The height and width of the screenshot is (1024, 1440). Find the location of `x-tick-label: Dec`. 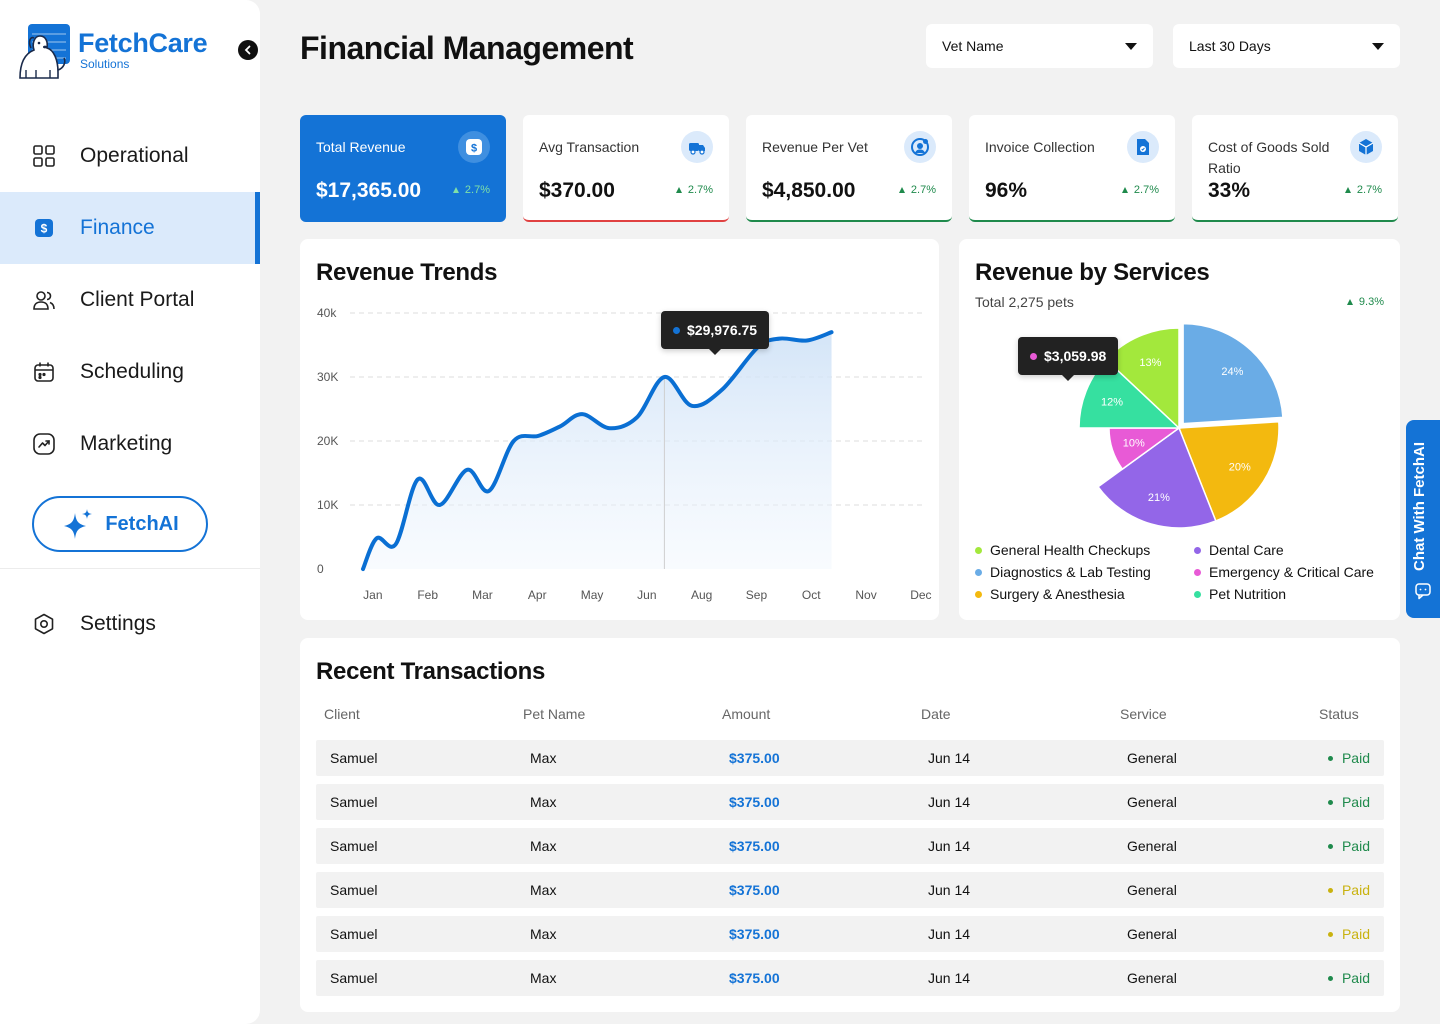

x-tick-label: Dec is located at coordinates (920, 595).